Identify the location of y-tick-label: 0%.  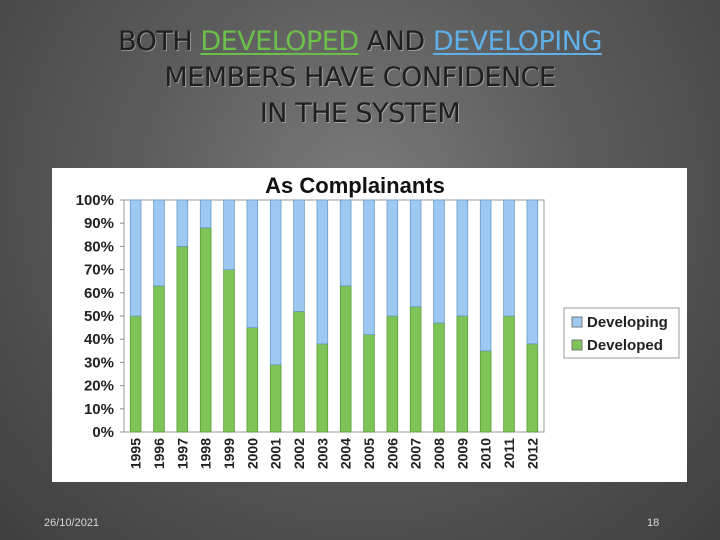
(103, 432).